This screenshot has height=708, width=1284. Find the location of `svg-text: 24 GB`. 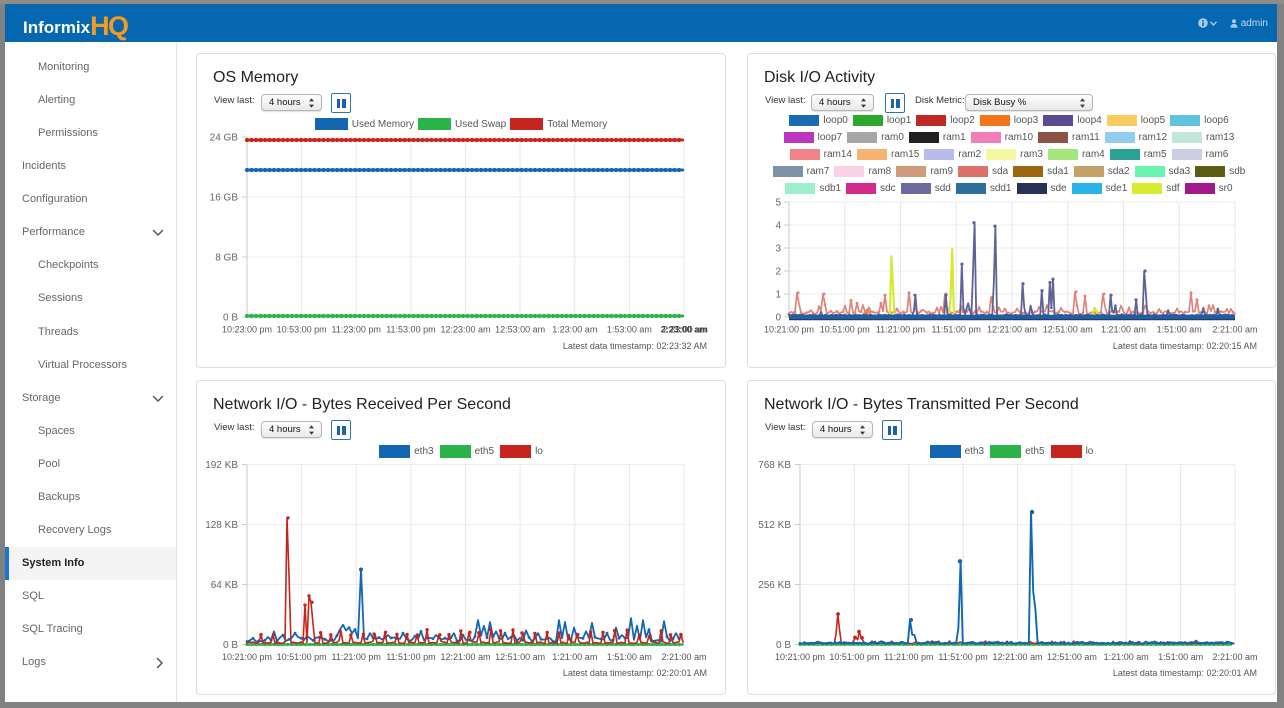

svg-text: 24 GB is located at coordinates (224, 138).